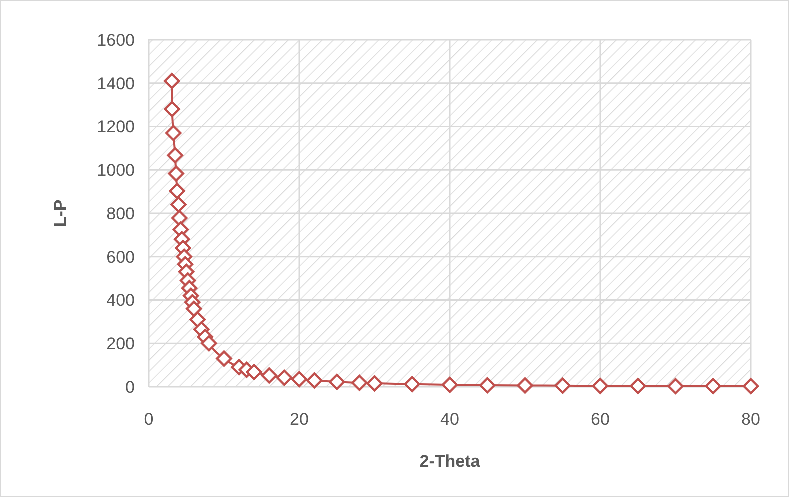  What do you see at coordinates (299, 419) in the screenshot?
I see `x-tick-label: 20` at bounding box center [299, 419].